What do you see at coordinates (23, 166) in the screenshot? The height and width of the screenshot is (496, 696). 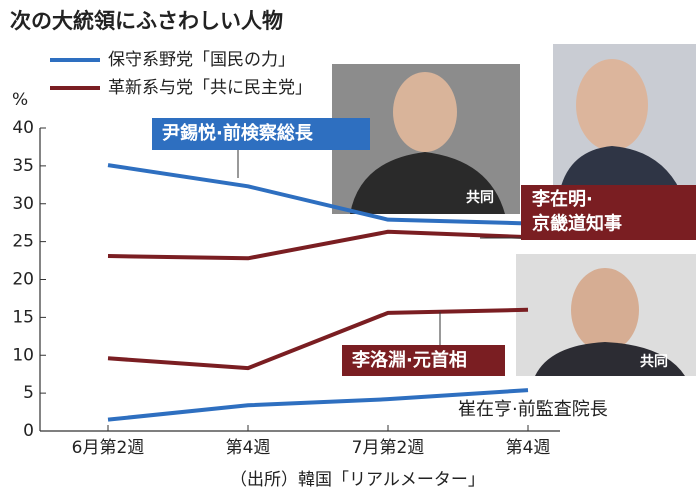 I see `y-tick-label: 35` at bounding box center [23, 166].